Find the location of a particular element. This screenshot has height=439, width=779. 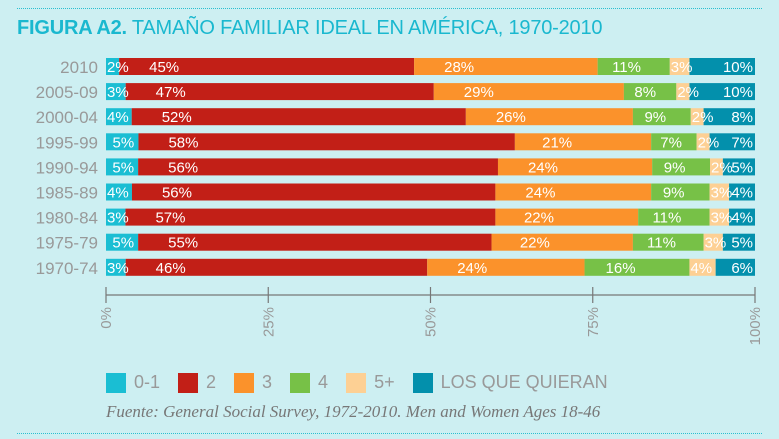

row-label: 2010 is located at coordinates (79, 67).